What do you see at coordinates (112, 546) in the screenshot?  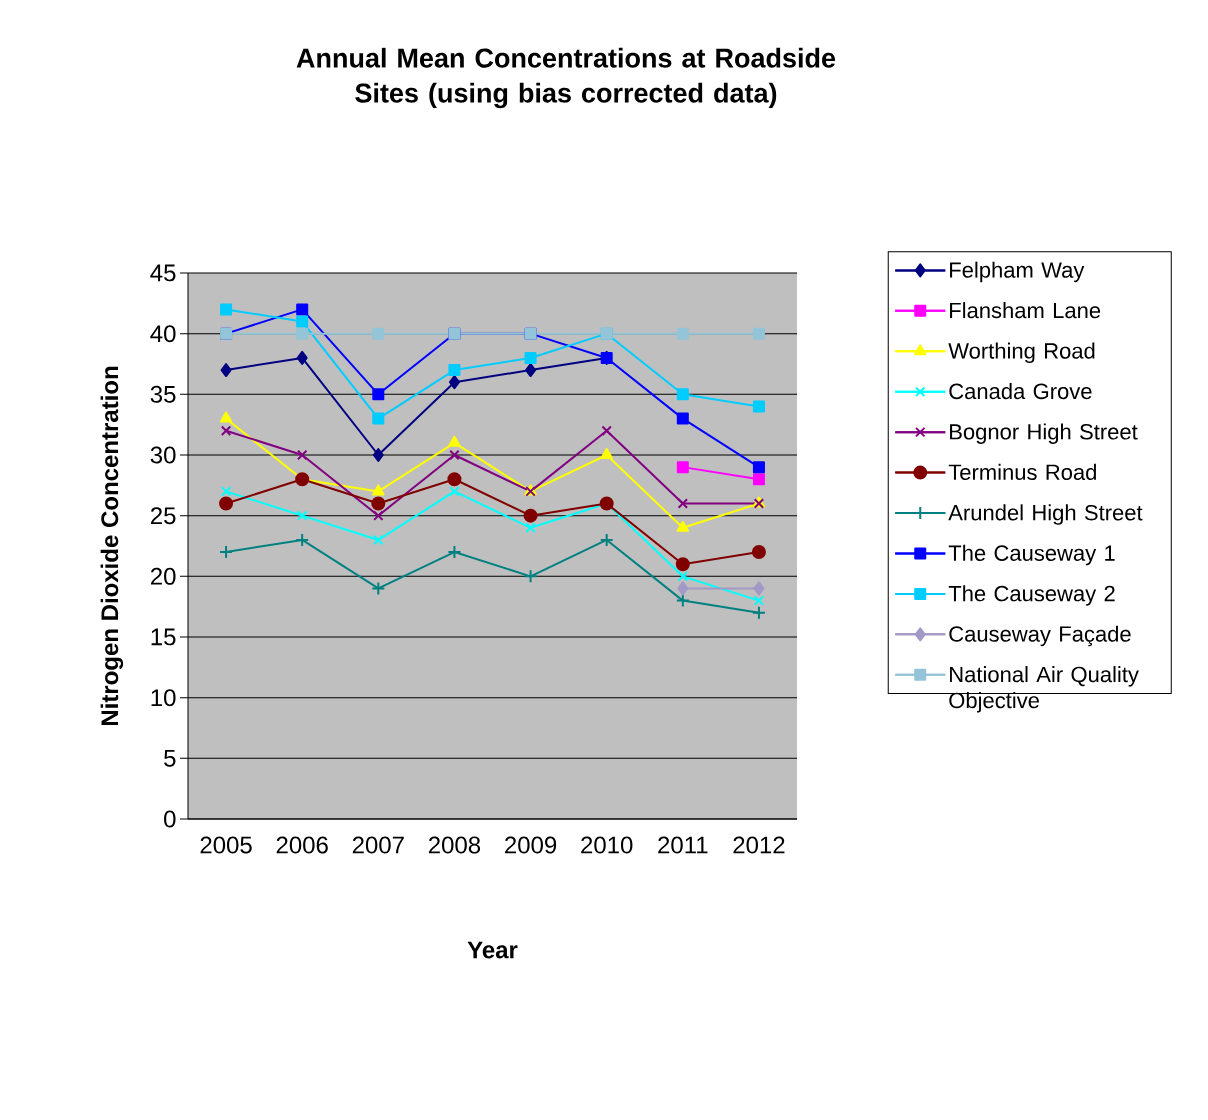 I see `y-axis-title: Nitrogen Dioxide Concentration` at bounding box center [112, 546].